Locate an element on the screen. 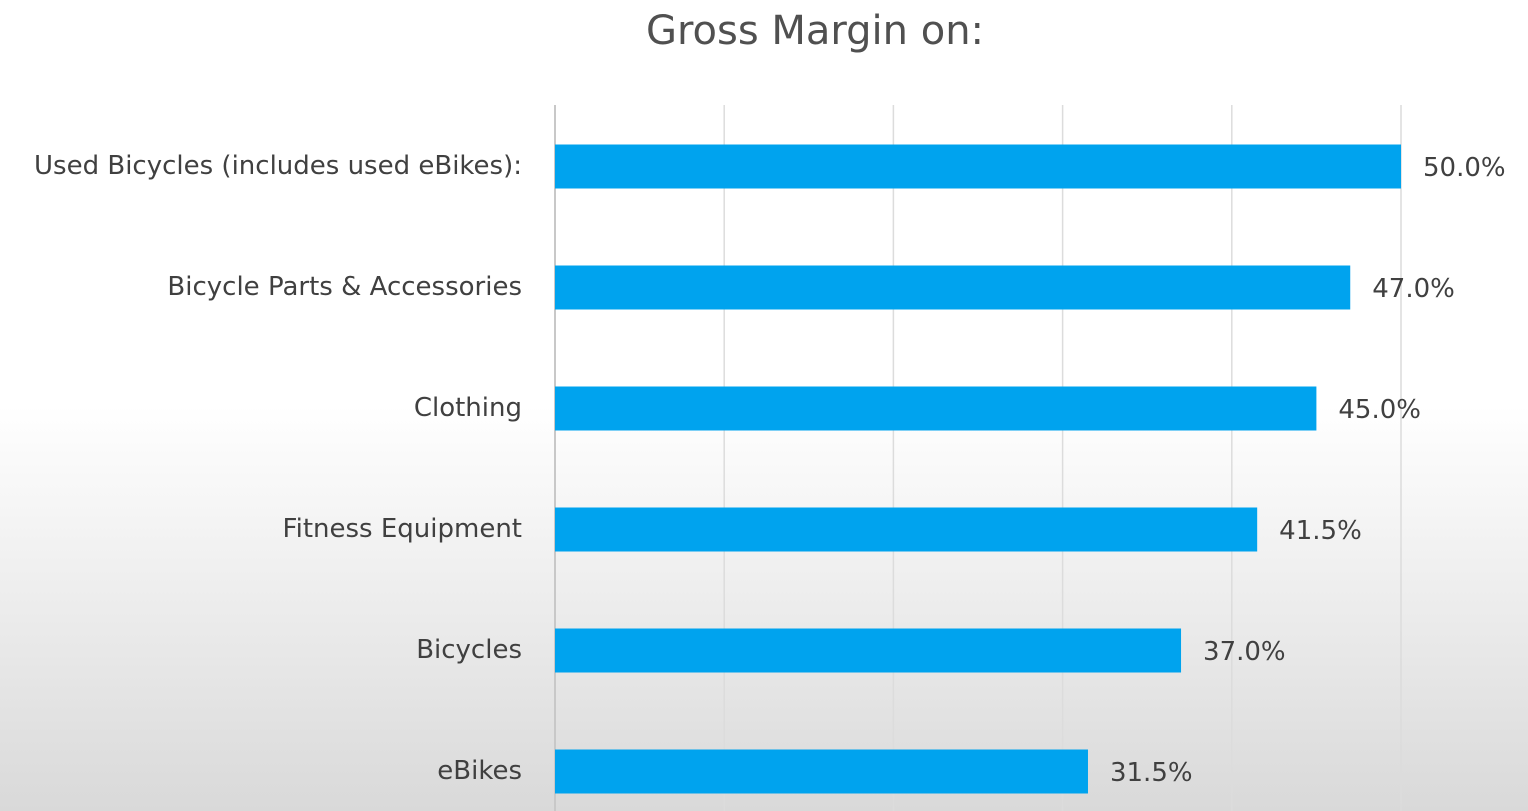  data-label: 47.0% is located at coordinates (1413, 289).